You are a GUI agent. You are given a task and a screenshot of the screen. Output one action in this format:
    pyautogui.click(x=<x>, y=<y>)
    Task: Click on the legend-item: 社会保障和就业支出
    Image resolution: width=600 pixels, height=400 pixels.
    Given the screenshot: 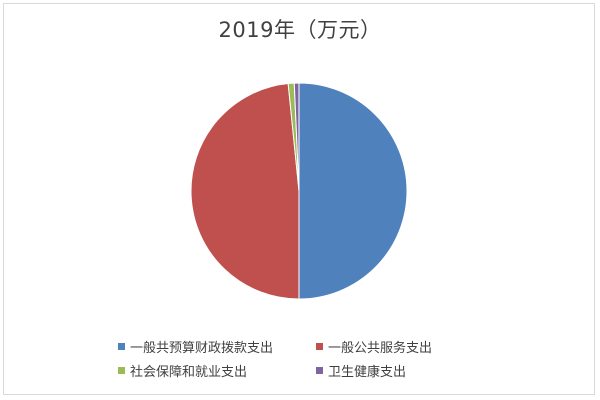 What is the action you would take?
    pyautogui.click(x=217, y=370)
    